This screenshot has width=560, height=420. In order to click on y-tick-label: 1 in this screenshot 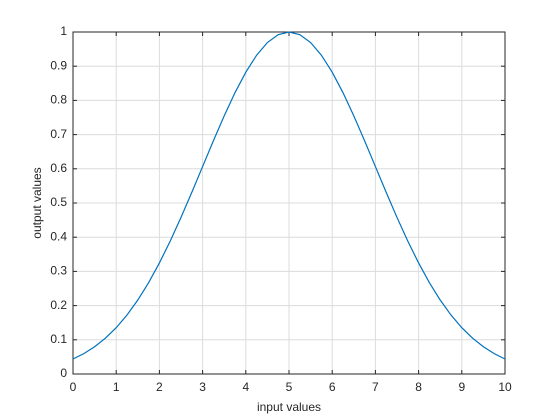, I will do `click(63, 31)`.